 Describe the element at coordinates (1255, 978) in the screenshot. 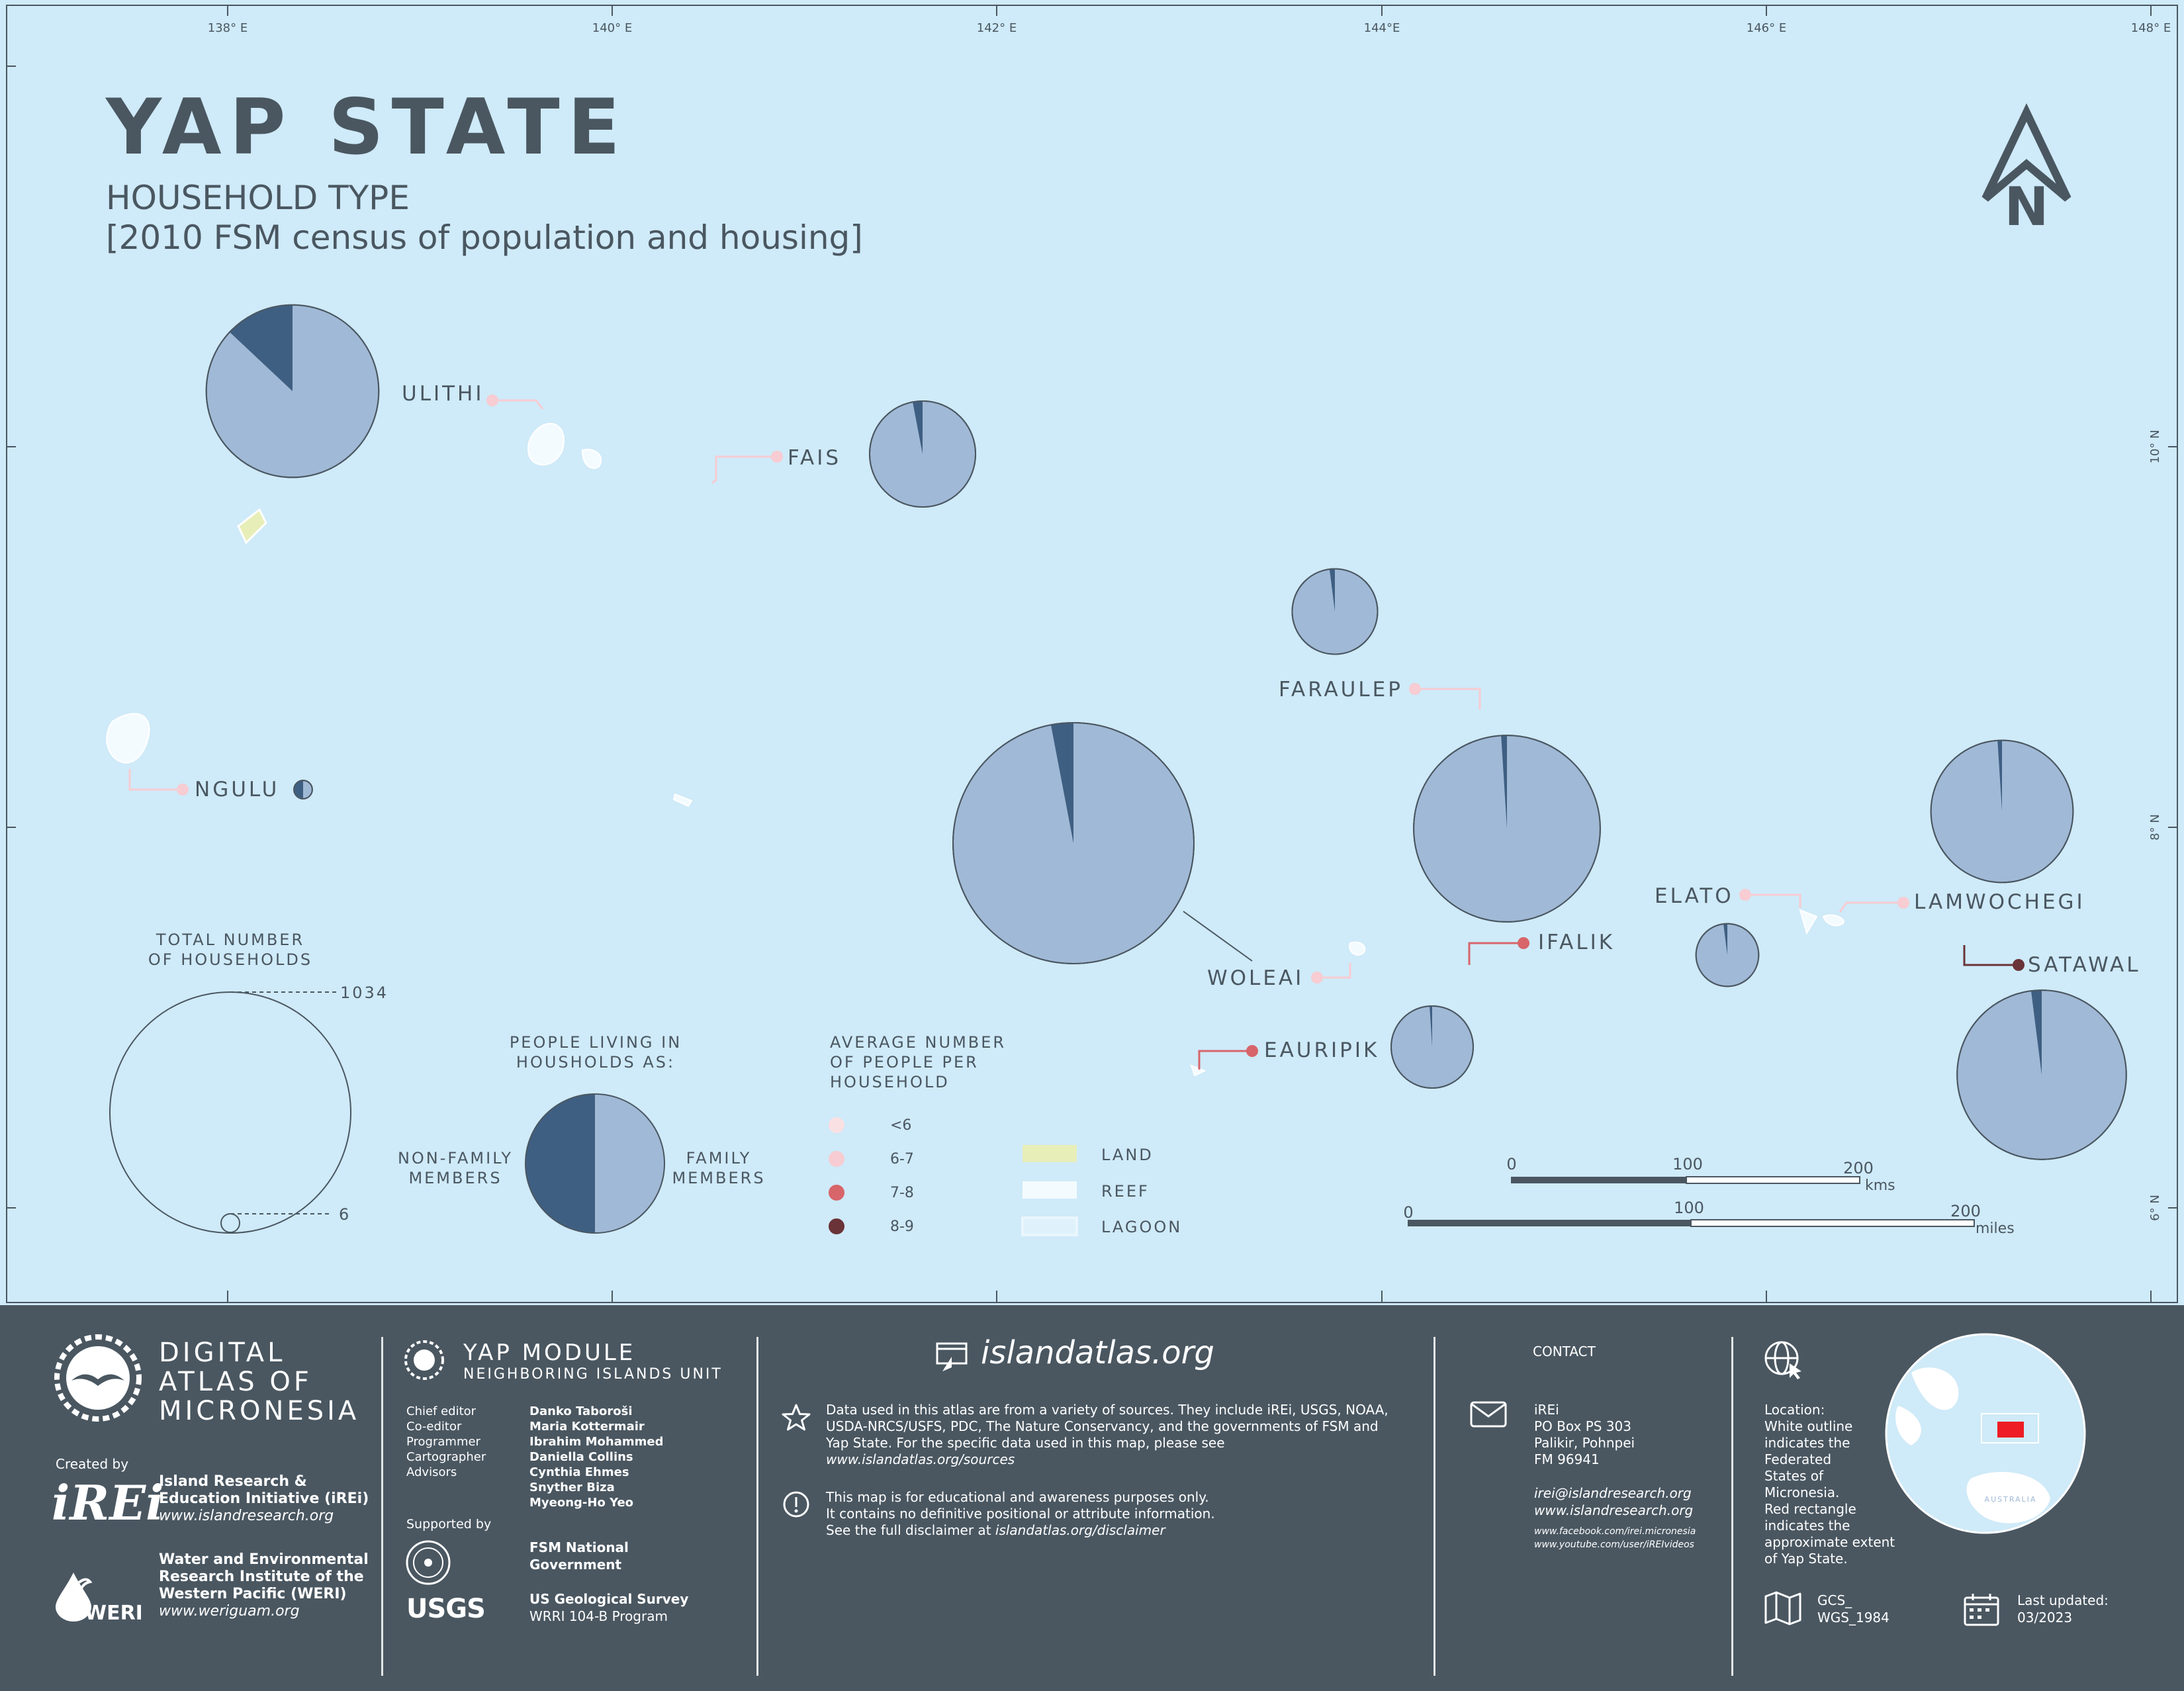

I see `woleai-label: WOLEAI` at that location.